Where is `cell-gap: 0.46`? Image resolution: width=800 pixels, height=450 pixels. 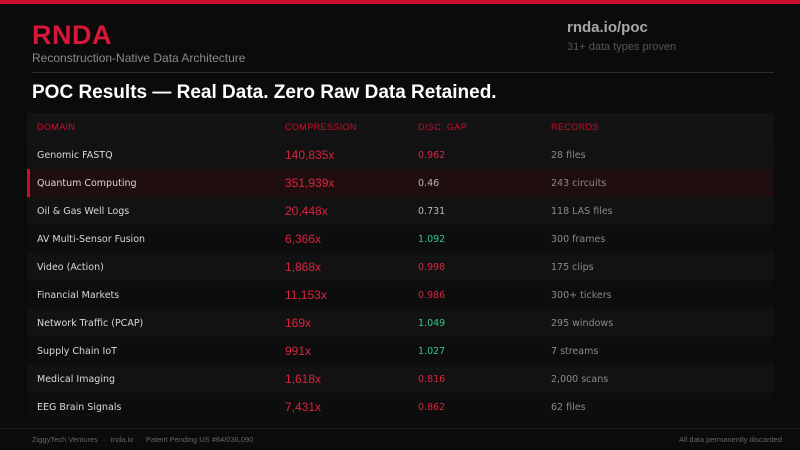
cell-gap: 0.46 is located at coordinates (474, 183).